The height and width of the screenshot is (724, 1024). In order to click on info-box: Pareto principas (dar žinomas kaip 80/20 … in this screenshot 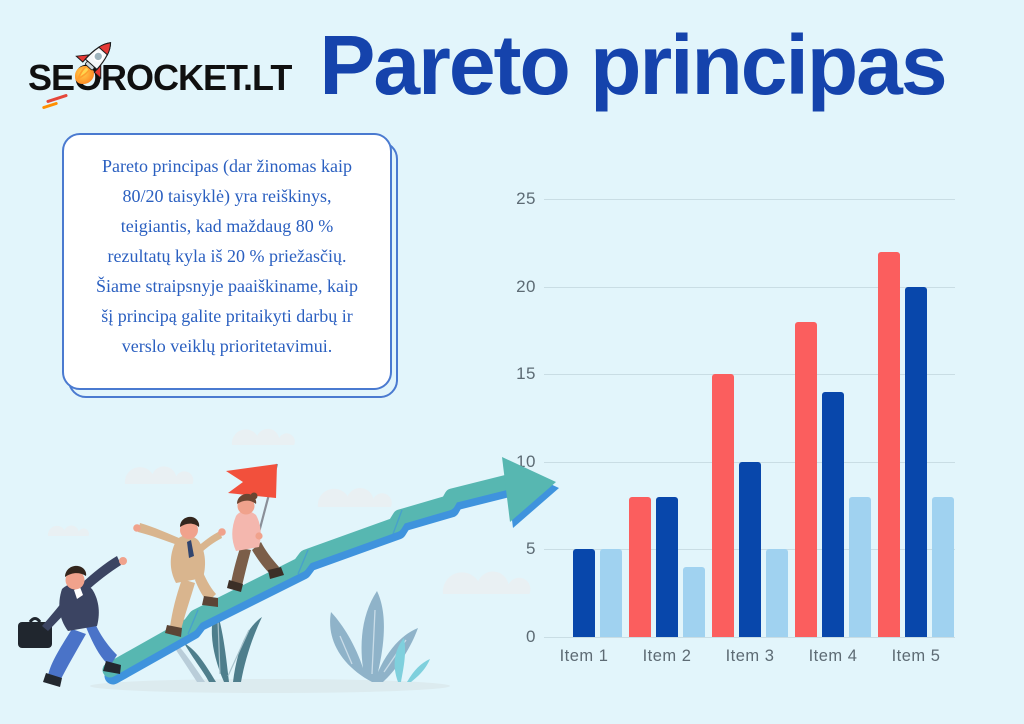, I will do `click(227, 261)`.